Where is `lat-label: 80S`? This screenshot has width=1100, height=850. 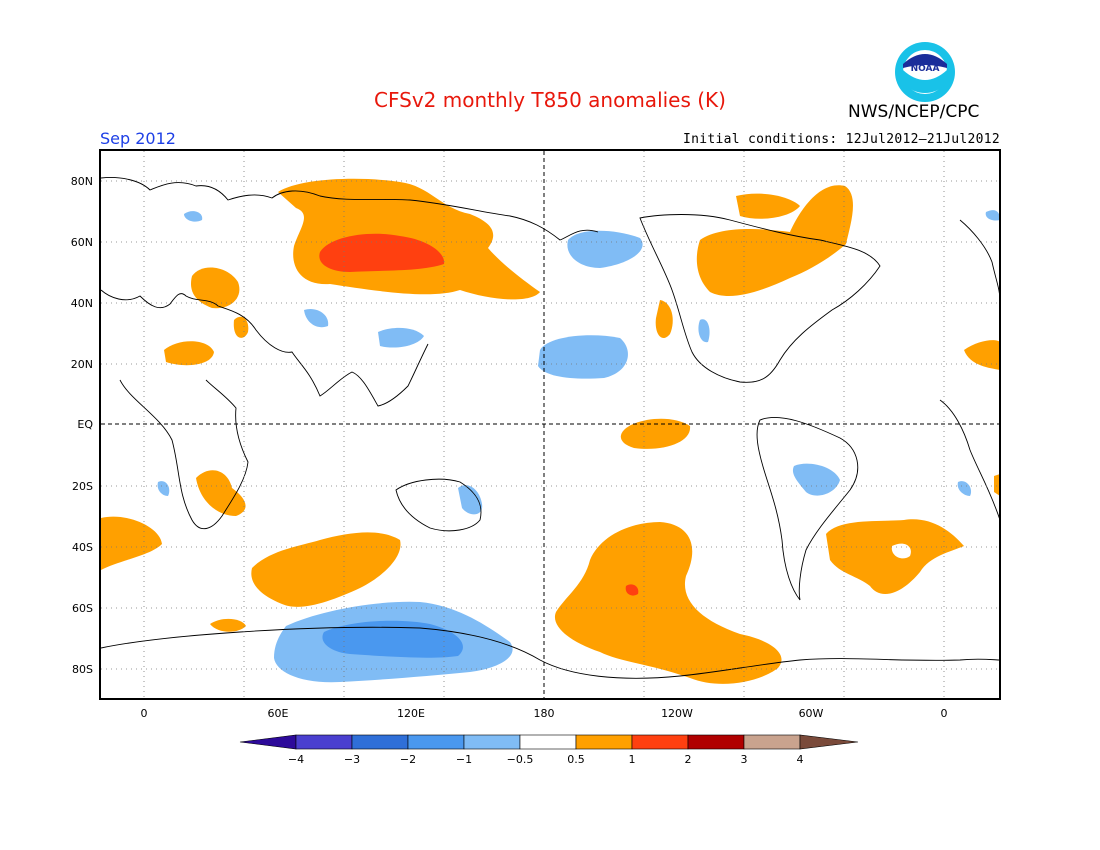 lat-label: 80S is located at coordinates (82, 669).